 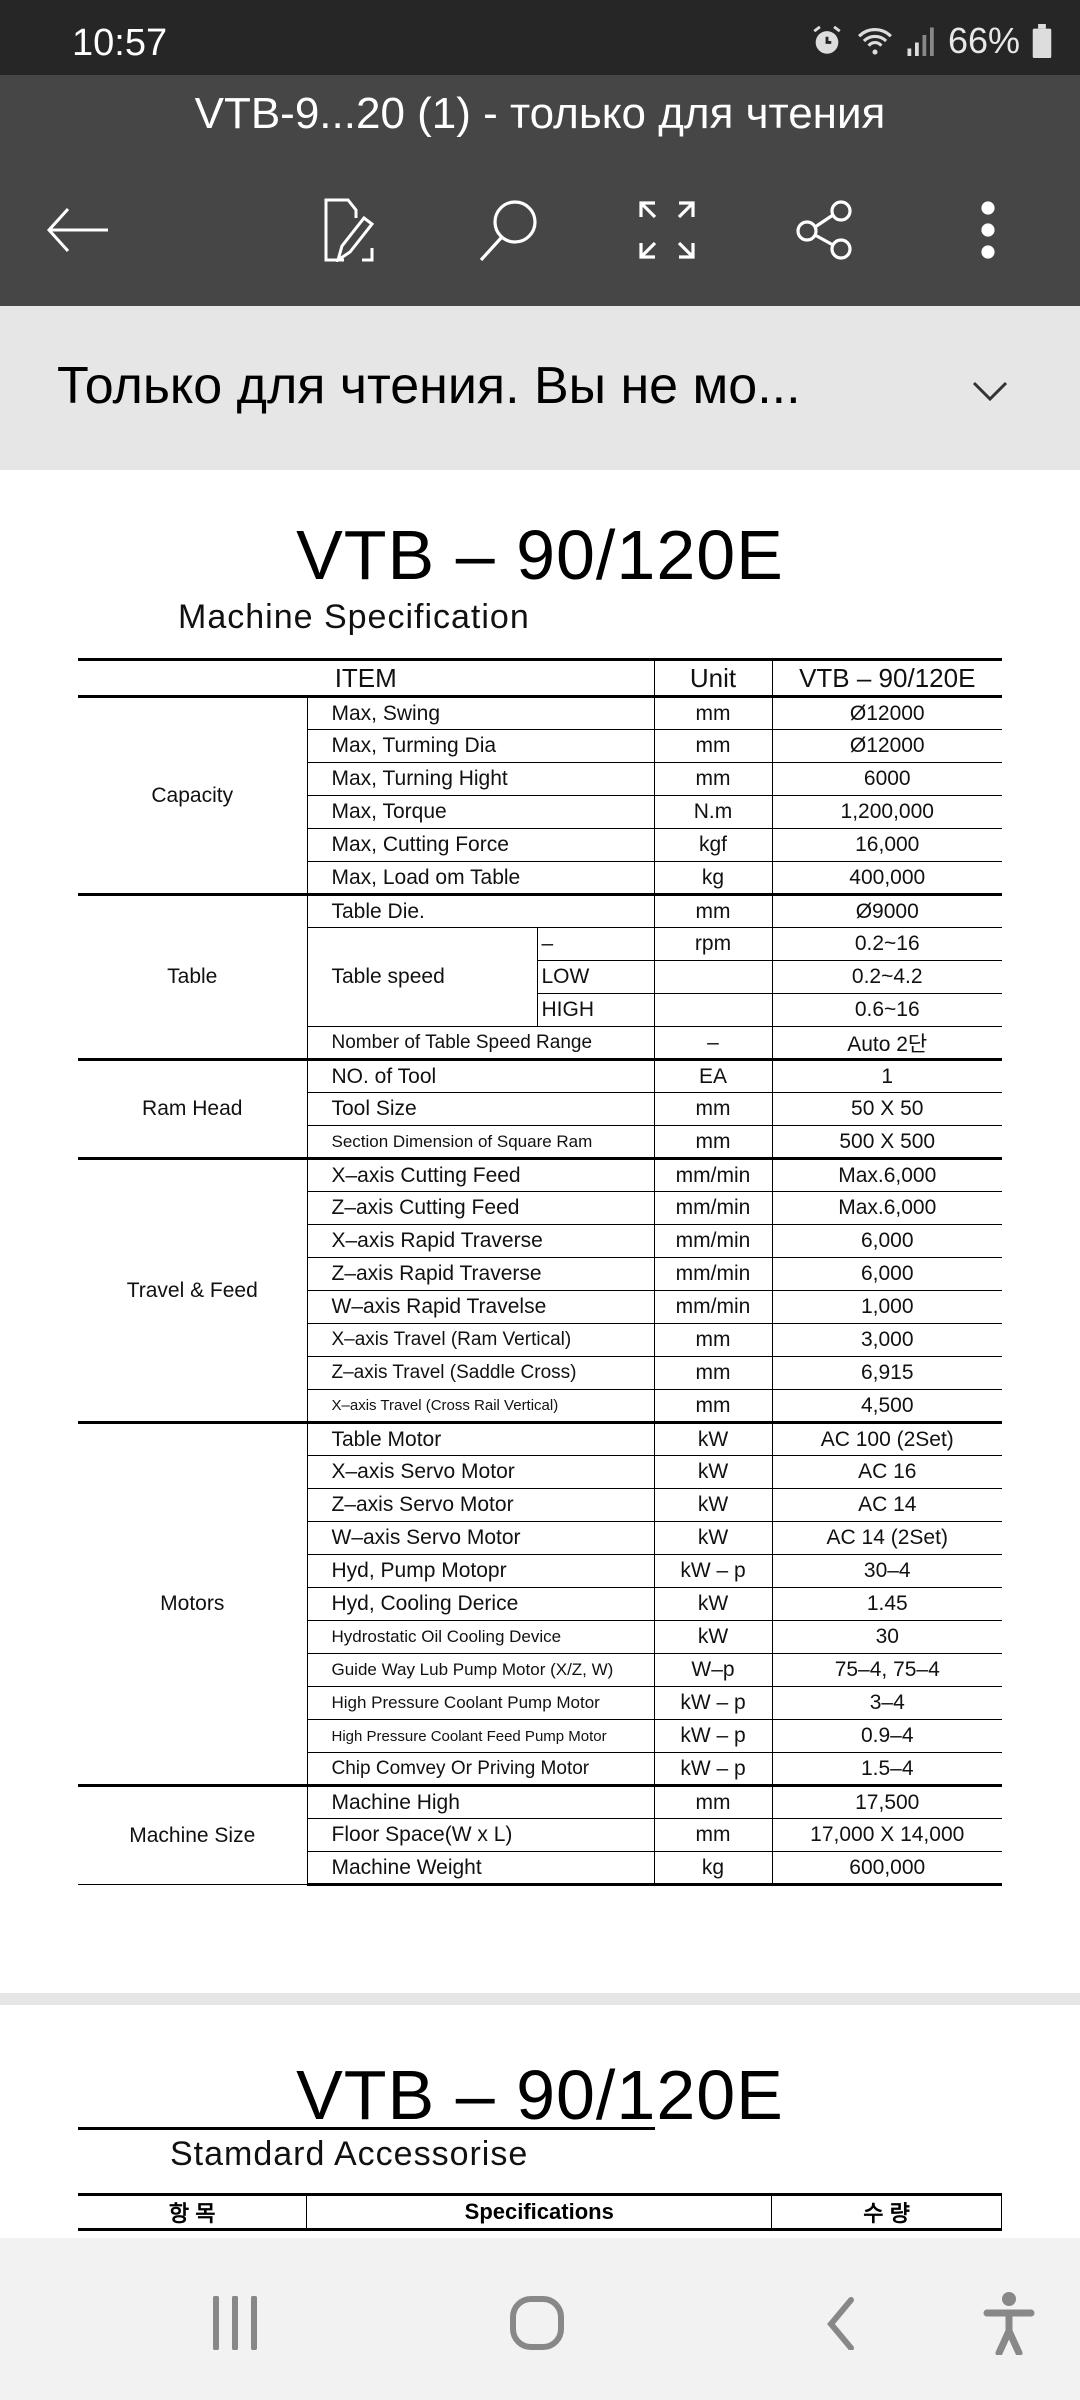 What do you see at coordinates (1042, 41) in the screenshot?
I see `battery-icon` at bounding box center [1042, 41].